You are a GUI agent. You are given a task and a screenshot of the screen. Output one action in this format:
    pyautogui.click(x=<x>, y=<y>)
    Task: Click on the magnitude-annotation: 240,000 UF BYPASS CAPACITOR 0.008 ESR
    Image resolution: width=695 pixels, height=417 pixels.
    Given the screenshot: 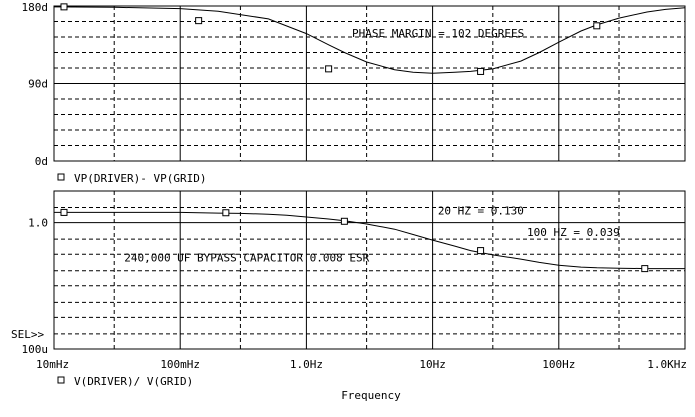 What is the action you would take?
    pyautogui.click(x=246, y=258)
    